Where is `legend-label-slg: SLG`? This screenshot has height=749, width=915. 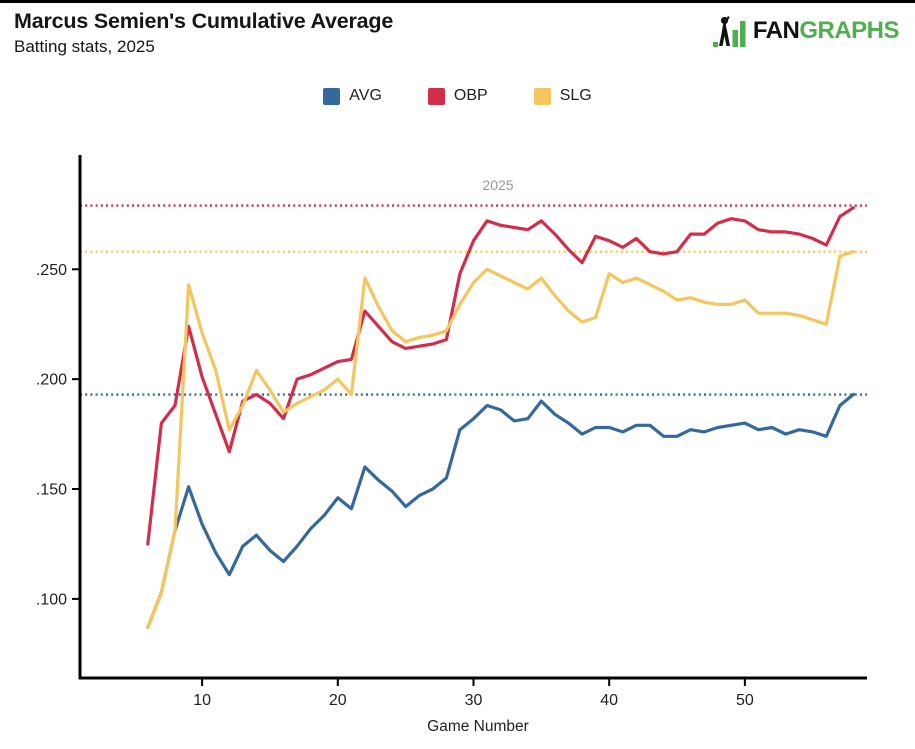 legend-label-slg: SLG is located at coordinates (575, 95).